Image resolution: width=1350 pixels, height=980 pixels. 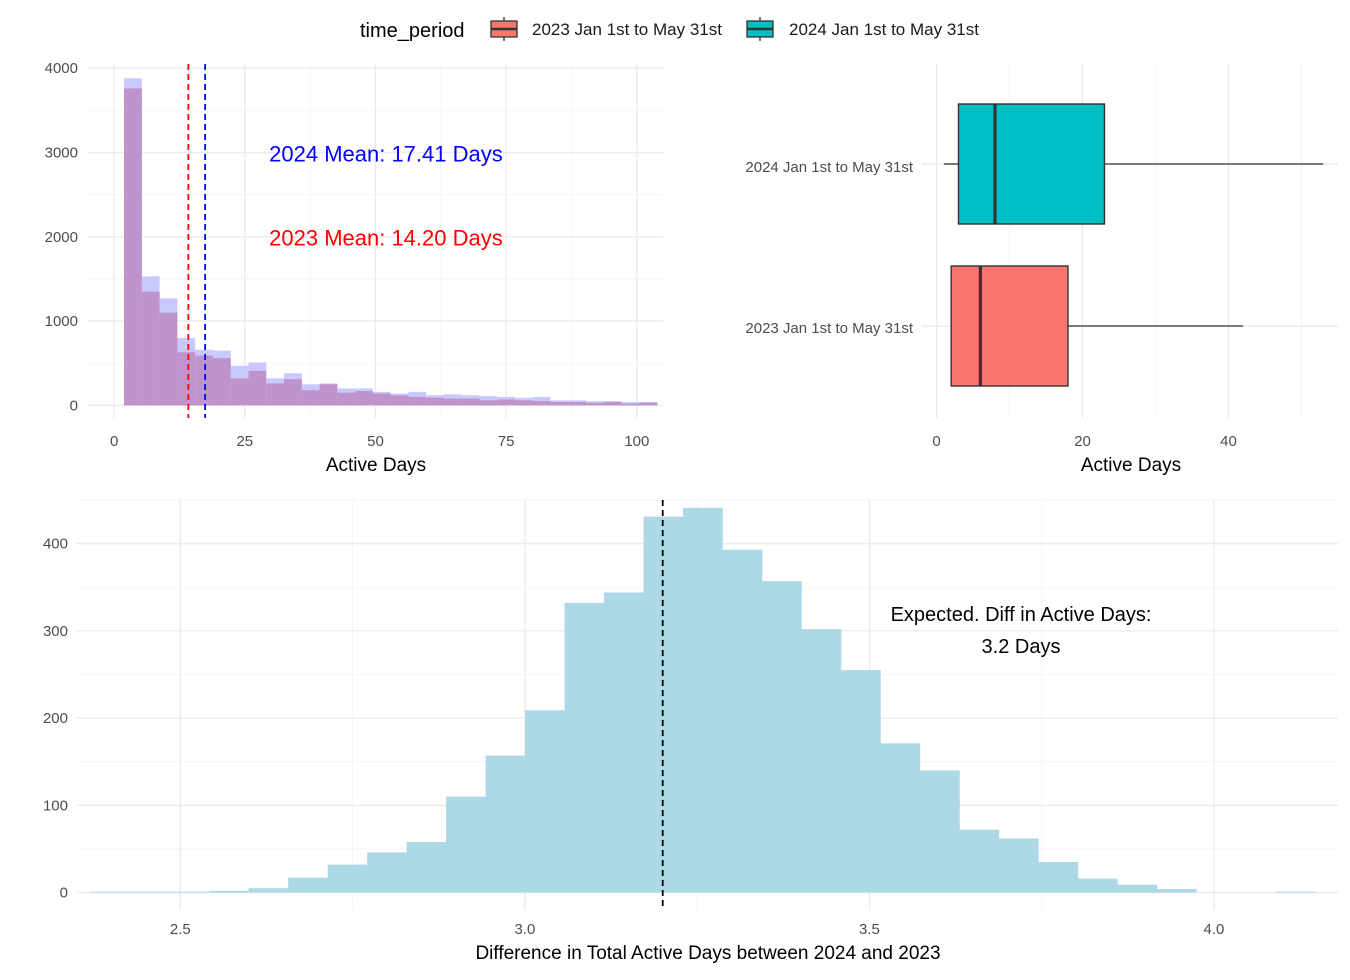 What do you see at coordinates (829, 328) in the screenshot?
I see `boxplot-category-label-2023: 2023 Jan 1st to May 31st` at bounding box center [829, 328].